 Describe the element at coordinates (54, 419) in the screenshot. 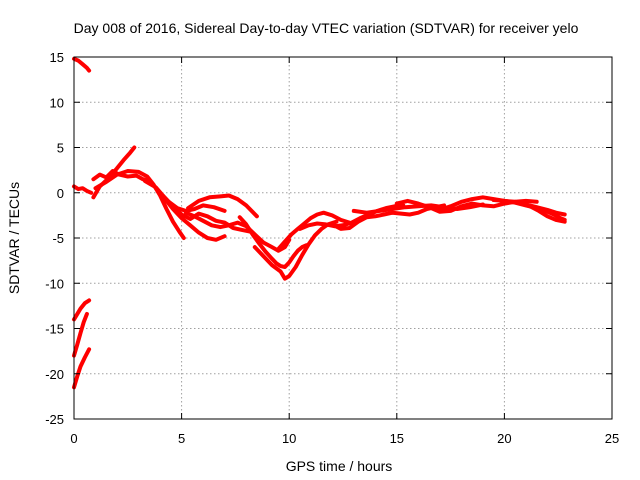

I see `y-tick-label: -25` at that location.